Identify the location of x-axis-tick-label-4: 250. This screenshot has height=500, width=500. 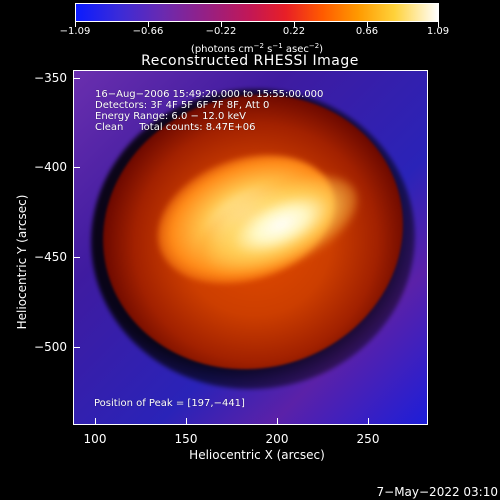
(368, 439).